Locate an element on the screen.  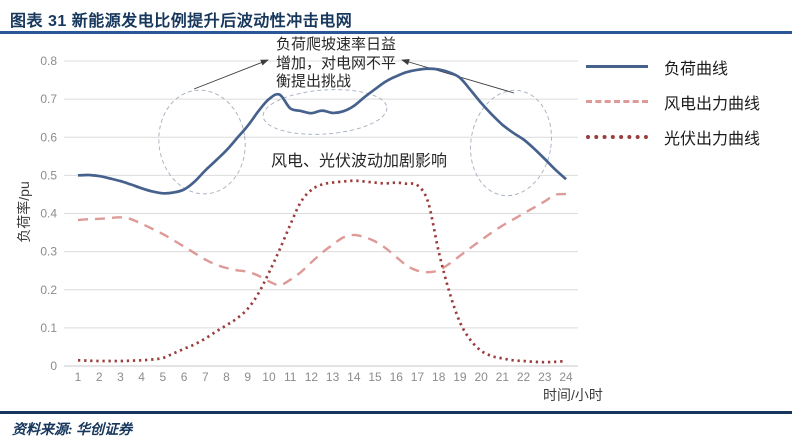
legend-item-pv: 光伏出力曲线 is located at coordinates (673, 136).